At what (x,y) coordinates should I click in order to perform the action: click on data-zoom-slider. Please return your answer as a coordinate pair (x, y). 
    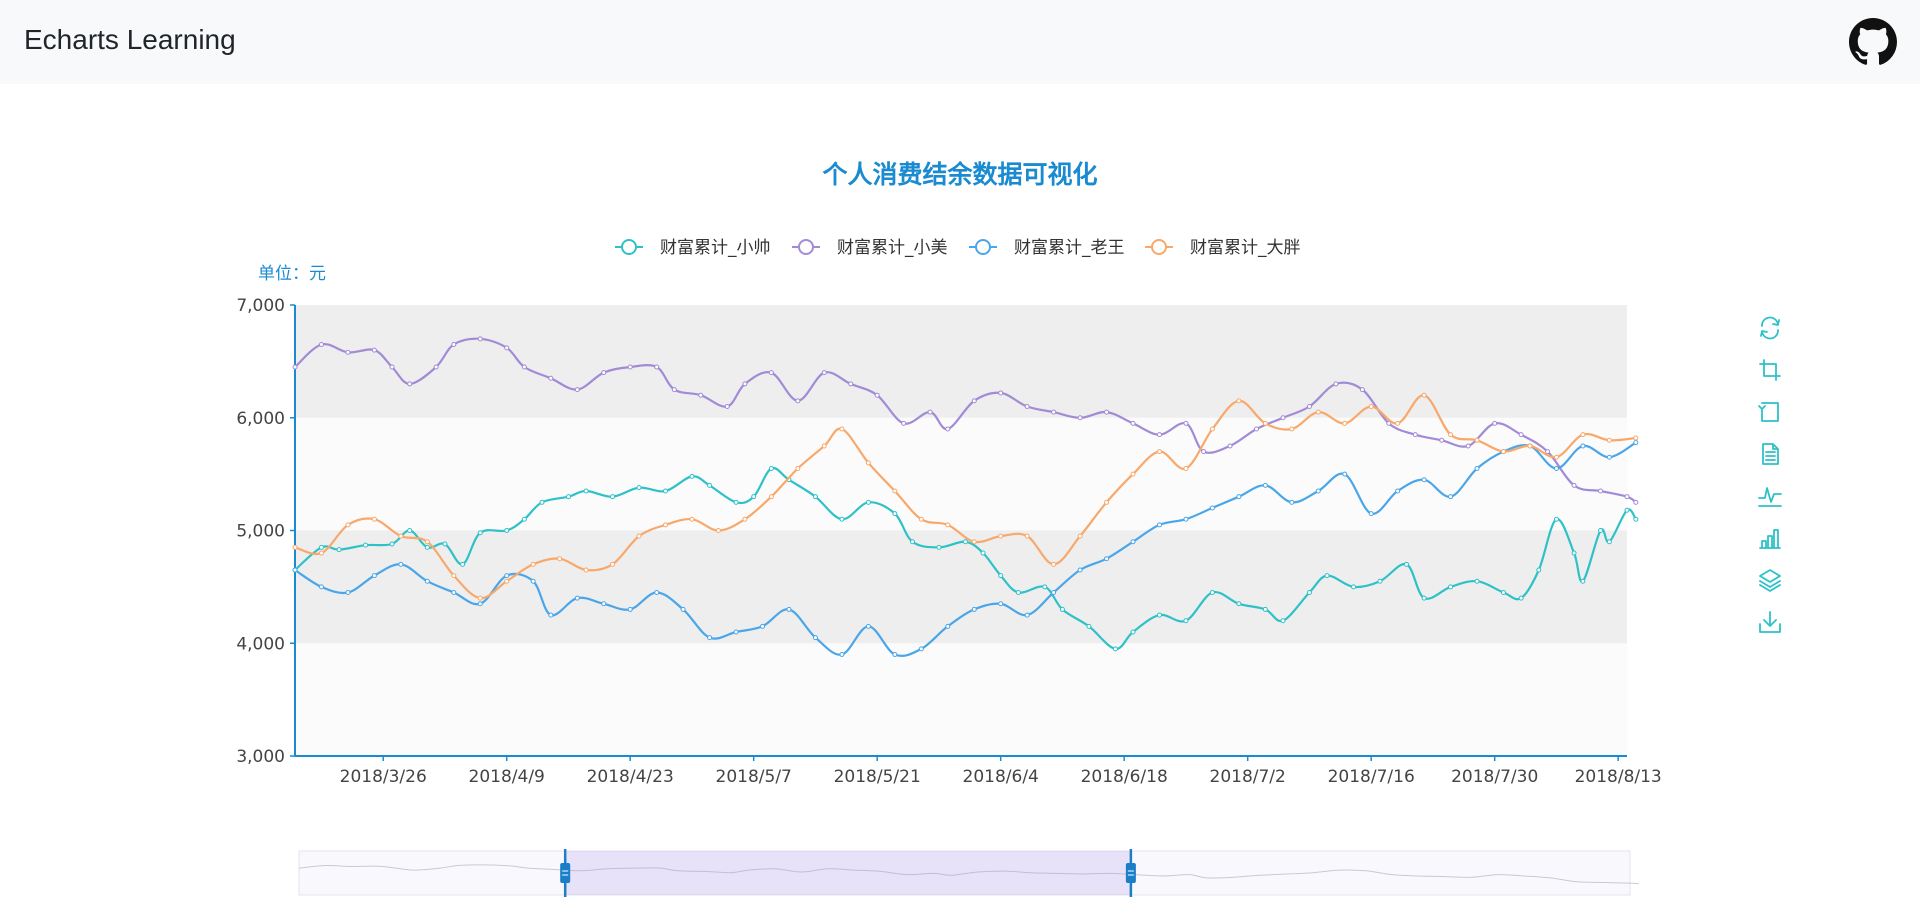
    Looking at the image, I should click on (968, 873).